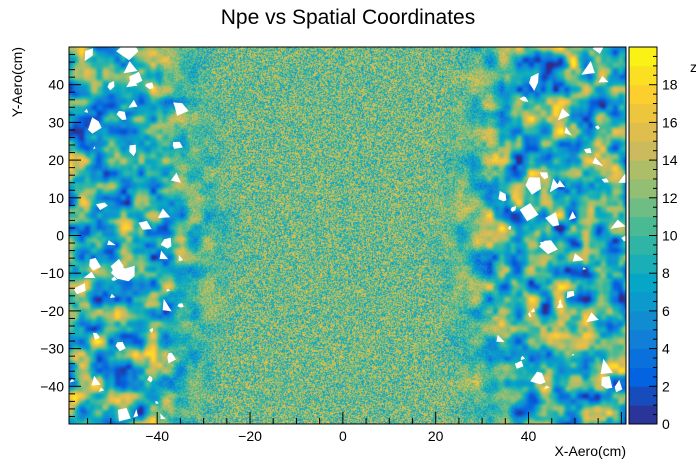 The height and width of the screenshot is (472, 696). Describe the element at coordinates (348, 17) in the screenshot. I see `chart-title: Npe vs Spatial Coordinates` at that location.